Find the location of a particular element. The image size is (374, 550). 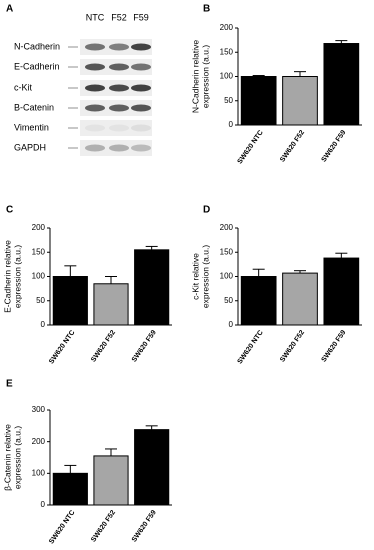

row-label: E-Cadherin is located at coordinates (37, 66).